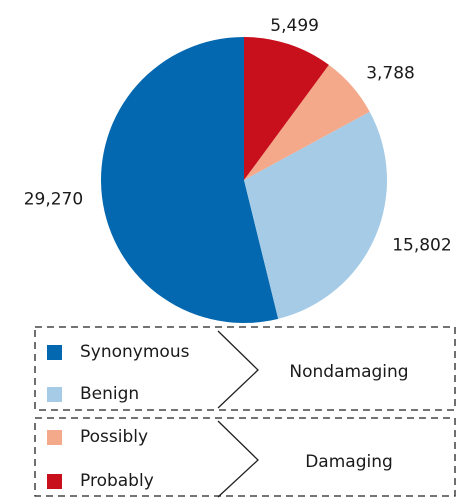 Image resolution: width=465 pixels, height=500 pixels. Describe the element at coordinates (349, 462) in the screenshot. I see `group-label: Damaging` at that location.